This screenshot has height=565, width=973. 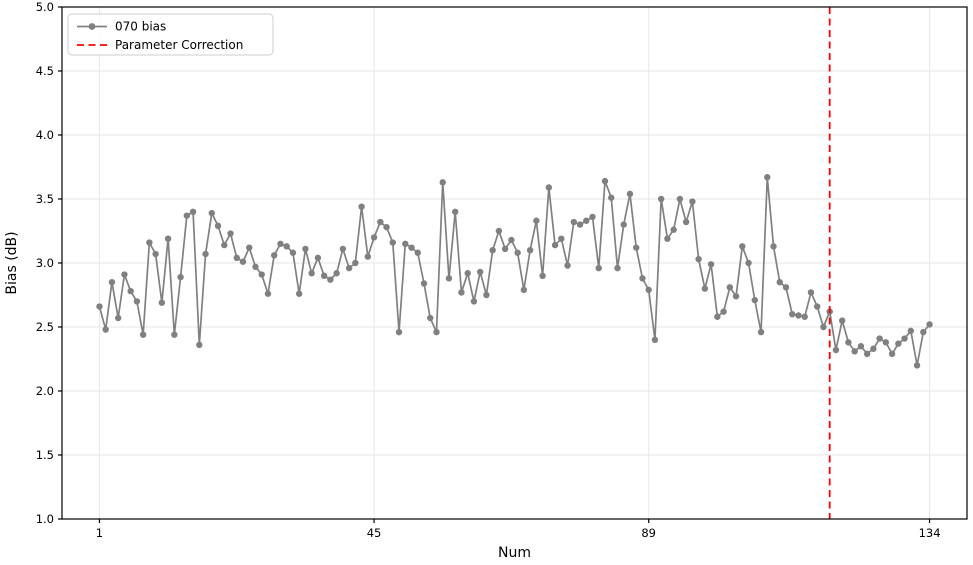 What do you see at coordinates (45, 7) in the screenshot?
I see `y-axis-tick-label: 5.0` at bounding box center [45, 7].